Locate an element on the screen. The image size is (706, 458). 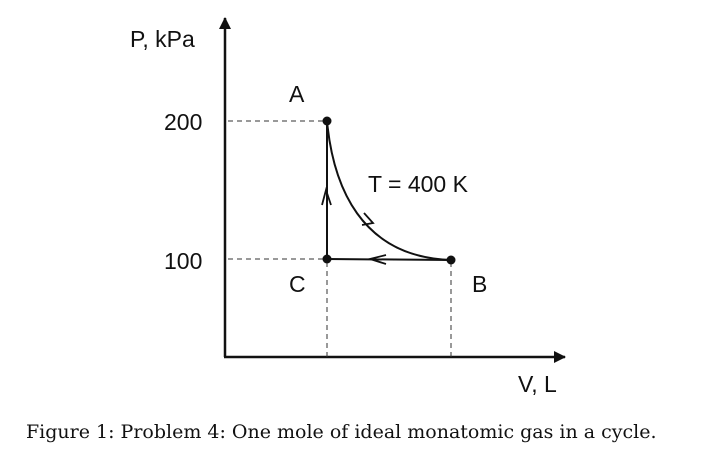
tick-label-100: 100 is located at coordinates (183, 261).